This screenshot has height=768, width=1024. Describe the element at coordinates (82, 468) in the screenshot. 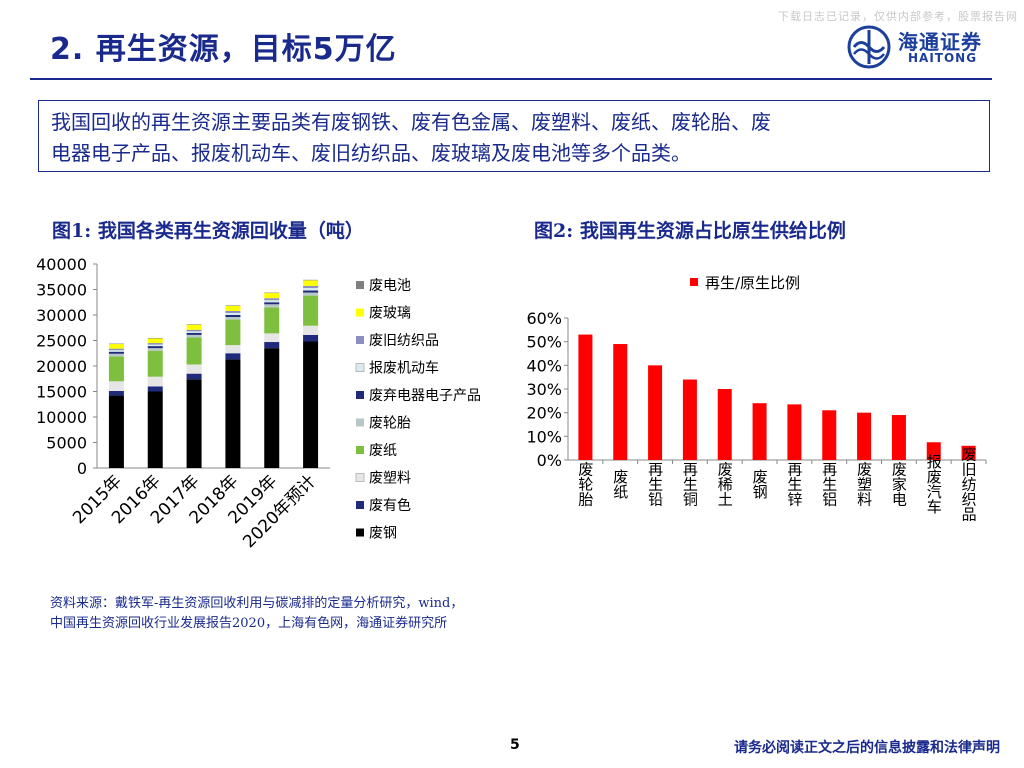

I see `chart1-y-tick-label: 0` at that location.